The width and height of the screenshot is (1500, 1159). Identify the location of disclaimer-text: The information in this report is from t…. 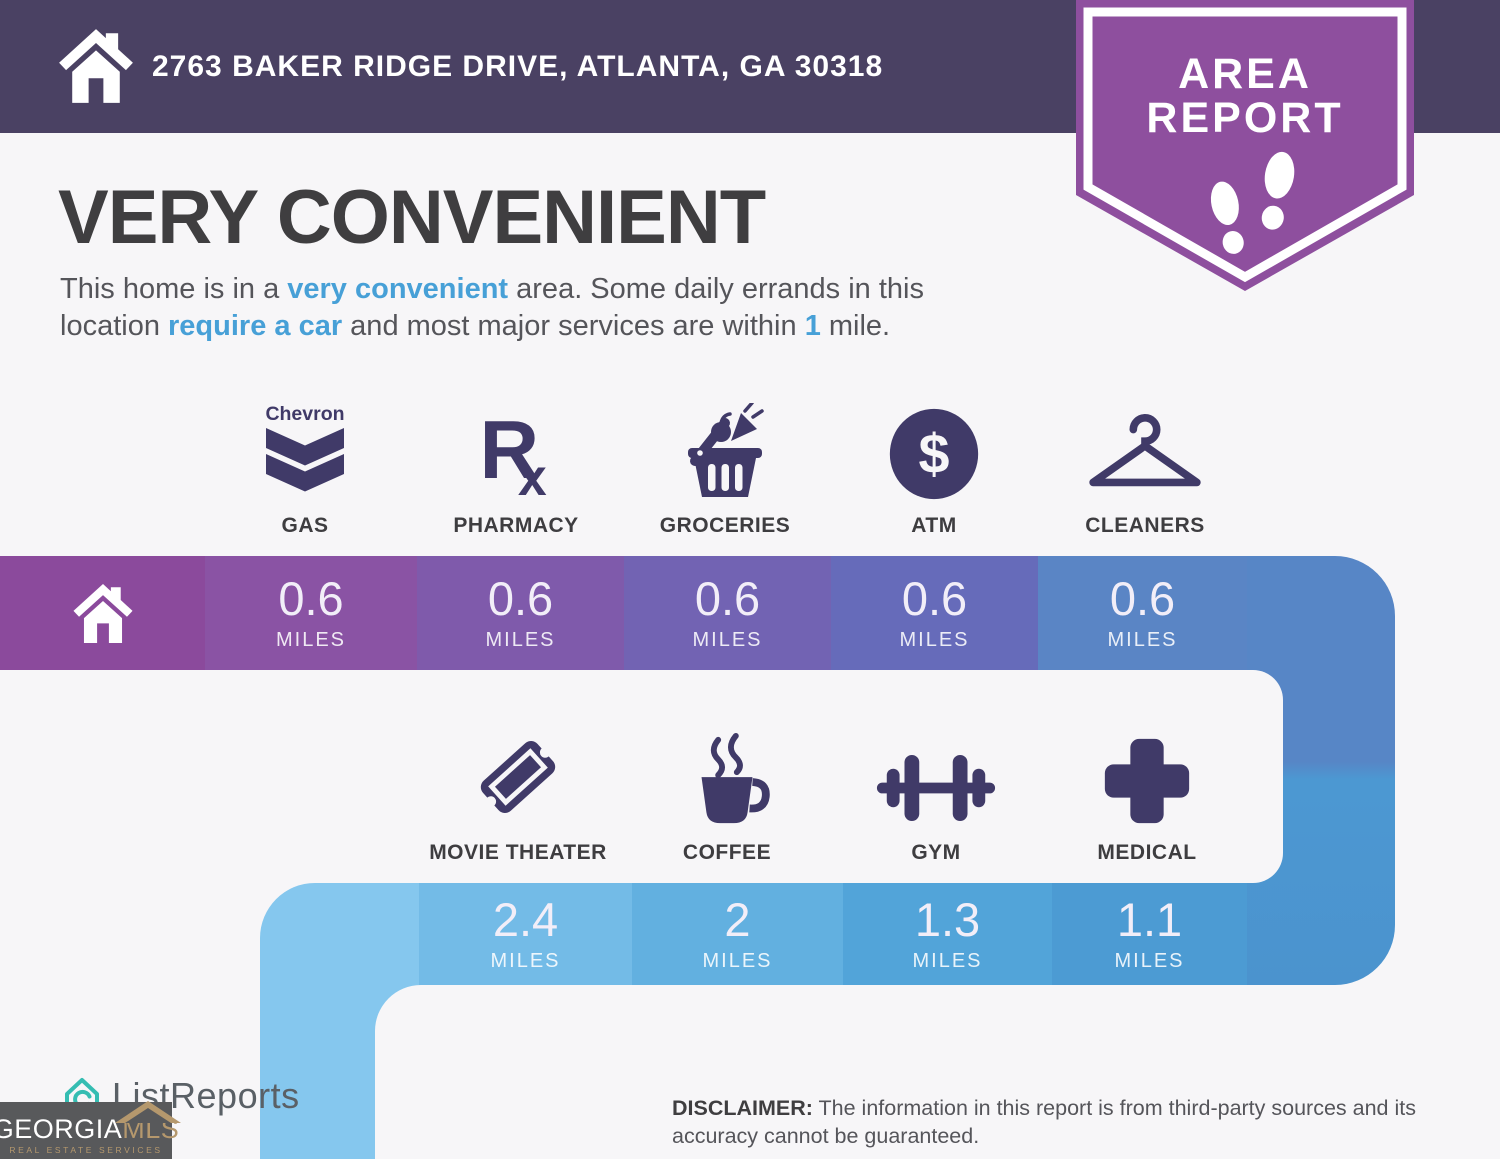
(1044, 1122).